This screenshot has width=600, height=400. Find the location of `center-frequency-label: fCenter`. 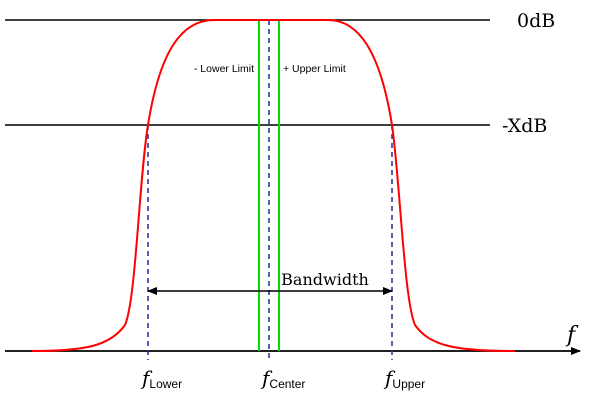

center-frequency-label: fCenter is located at coordinates (282, 378).